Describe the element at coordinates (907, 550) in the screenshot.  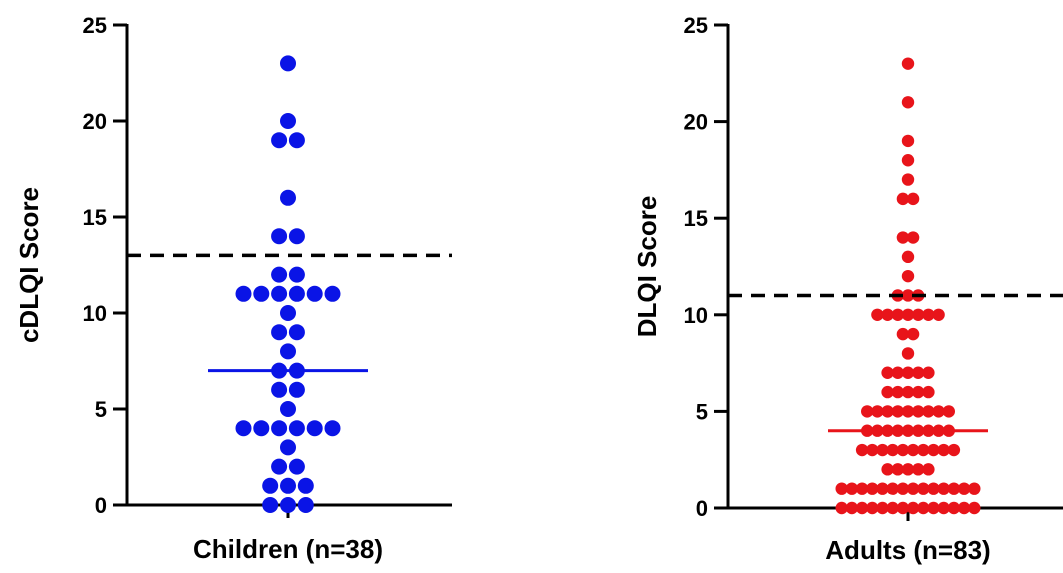
I see `x-axis-title-adults: Adults (n=83)` at that location.